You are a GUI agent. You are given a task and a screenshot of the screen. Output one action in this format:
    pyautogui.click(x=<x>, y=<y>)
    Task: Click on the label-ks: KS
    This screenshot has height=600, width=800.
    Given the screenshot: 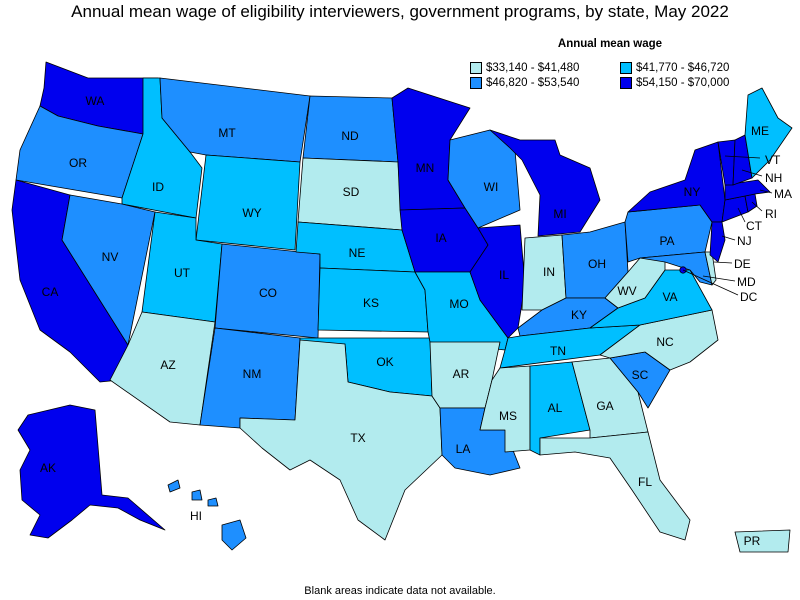 What is the action you would take?
    pyautogui.click(x=371, y=303)
    